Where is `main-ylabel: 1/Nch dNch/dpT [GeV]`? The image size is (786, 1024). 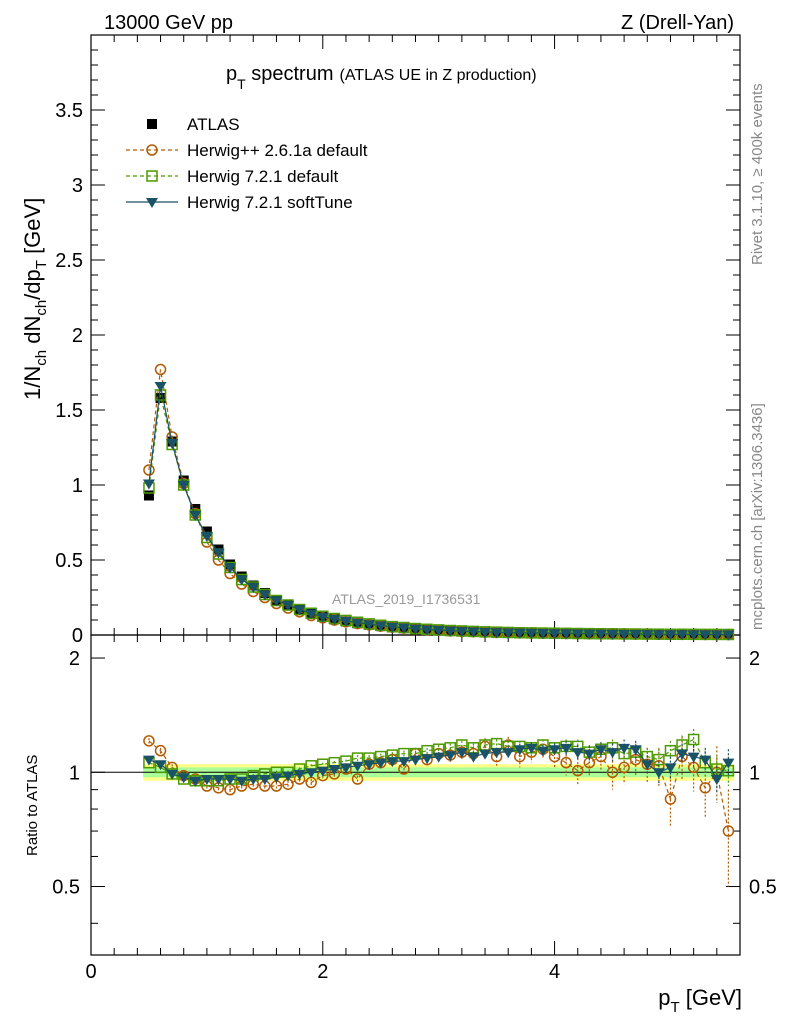
main-ylabel: 1/Nch dNch/dpT [GeV] is located at coordinates (35, 299).